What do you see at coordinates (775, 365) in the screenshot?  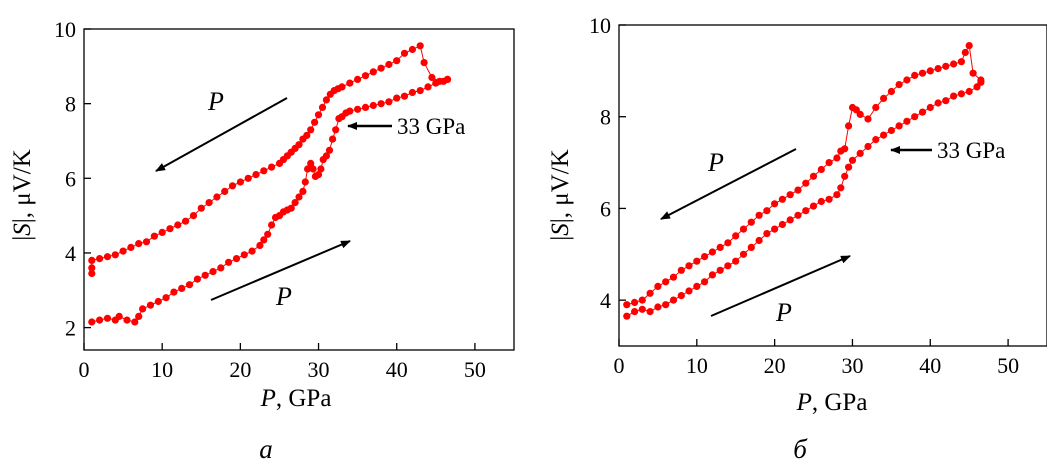 I see `panel-b-x-tick-label: 20` at bounding box center [775, 365].